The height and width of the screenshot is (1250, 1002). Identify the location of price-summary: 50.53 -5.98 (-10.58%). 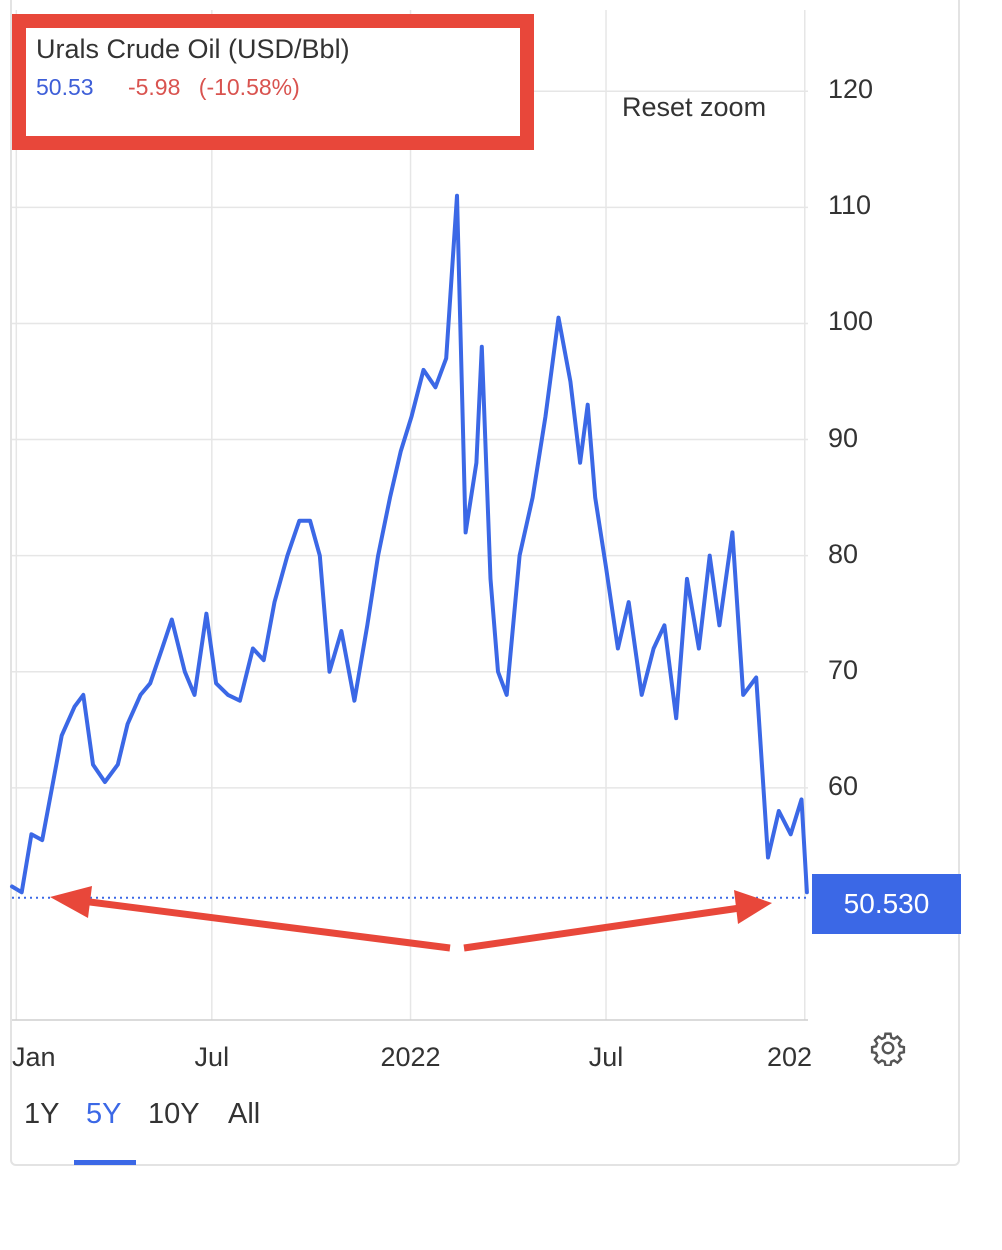
(168, 87).